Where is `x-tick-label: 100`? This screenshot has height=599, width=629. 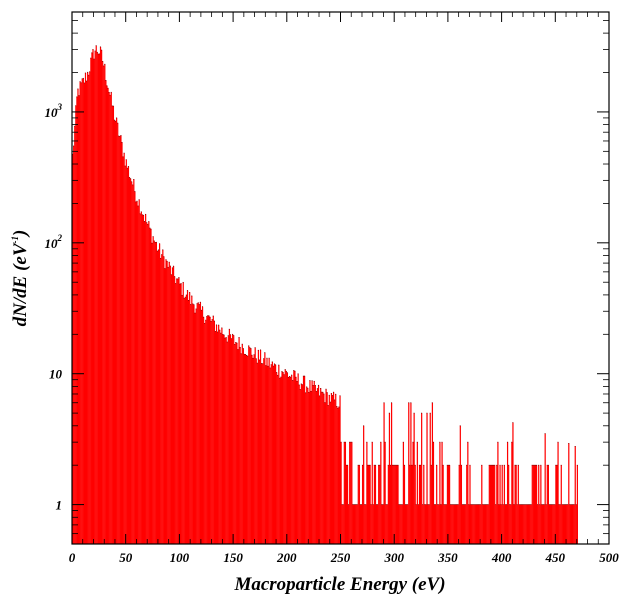 x-tick-label: 100 is located at coordinates (180, 557).